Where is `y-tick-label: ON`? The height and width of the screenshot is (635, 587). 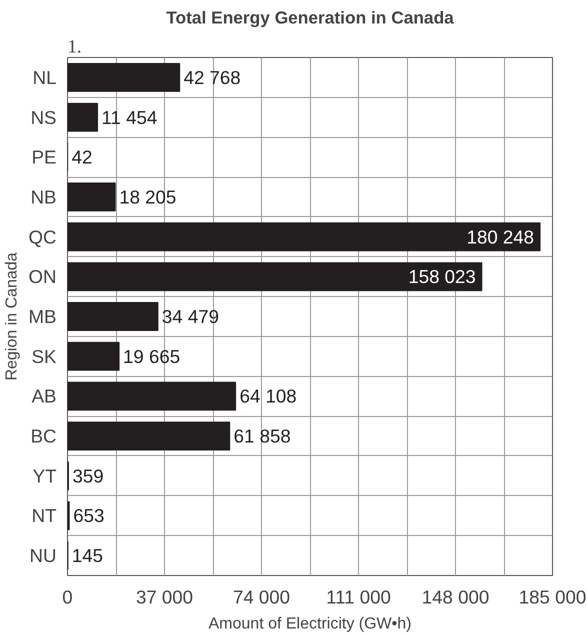
y-tick-label: ON is located at coordinates (42, 277).